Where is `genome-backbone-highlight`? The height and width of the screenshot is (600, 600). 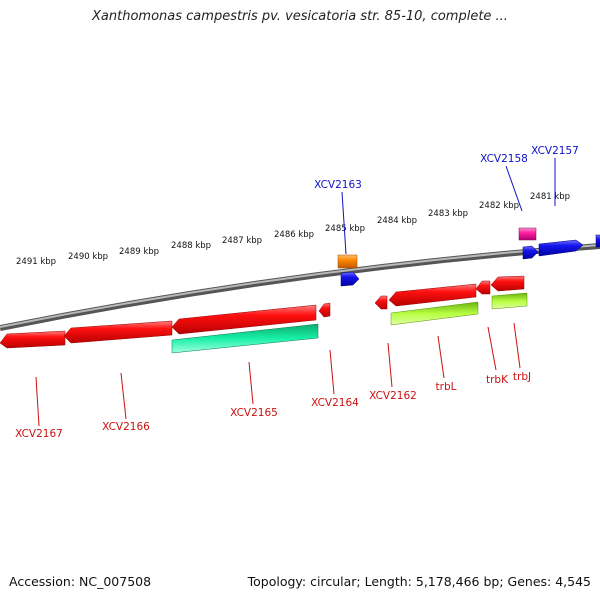
genome-backbone-highlight is located at coordinates (300, 286).